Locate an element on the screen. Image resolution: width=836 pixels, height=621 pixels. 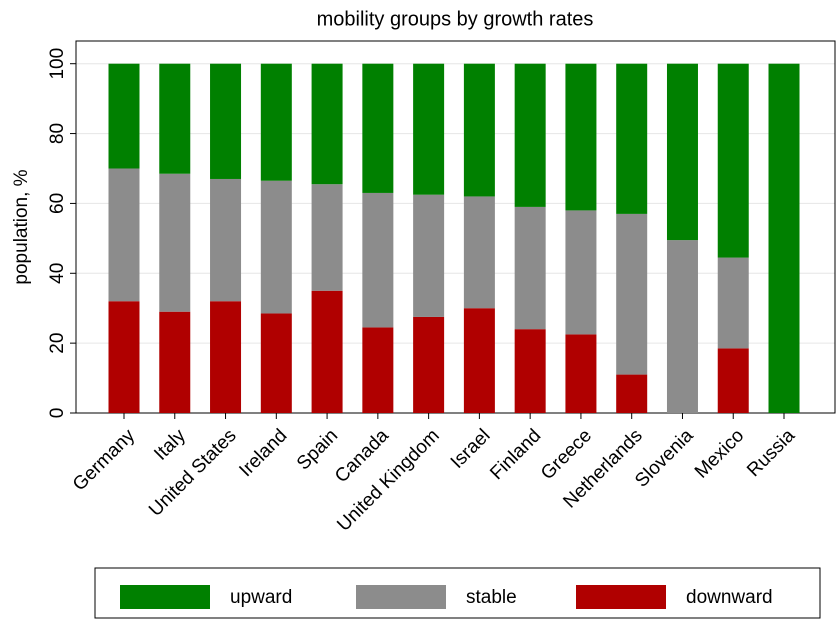
x-tick-label: Finland is located at coordinates (515, 454).